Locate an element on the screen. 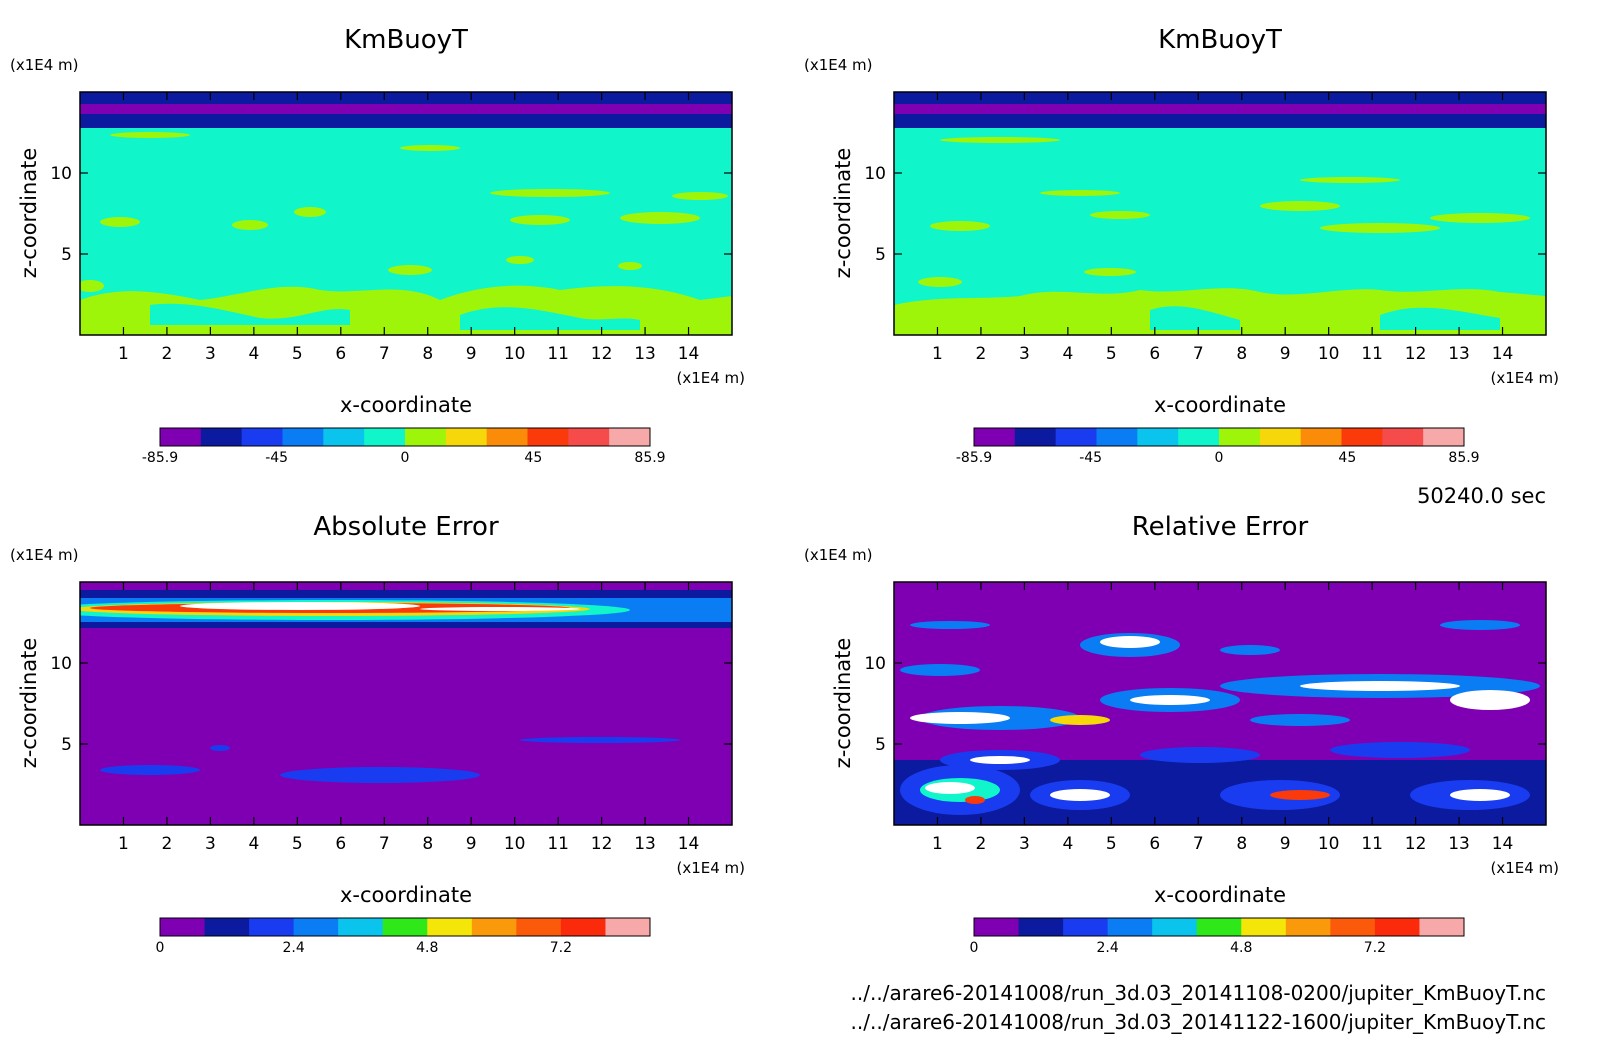 The height and width of the screenshot is (1054, 1604). y-tick-label: 10 is located at coordinates (875, 174).